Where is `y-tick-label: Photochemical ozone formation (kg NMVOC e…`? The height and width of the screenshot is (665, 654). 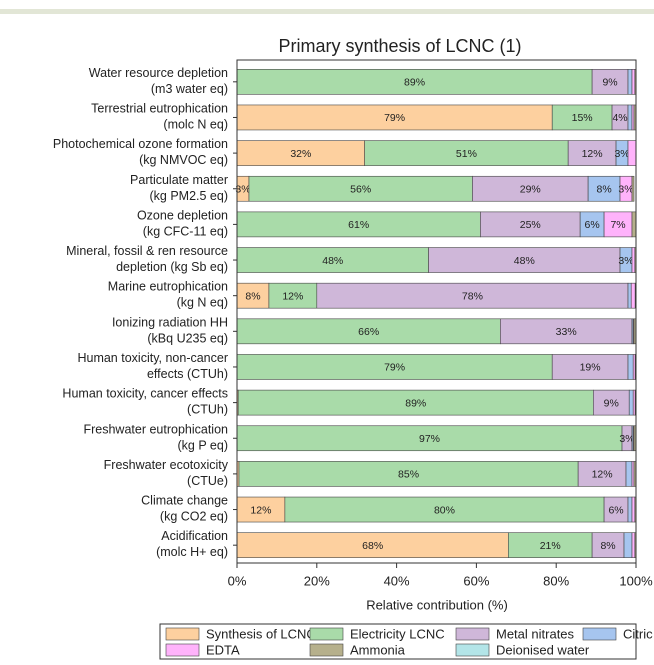
y-tick-label: Photochemical ozone formation (kg NMVOC e… is located at coordinates (140, 152).